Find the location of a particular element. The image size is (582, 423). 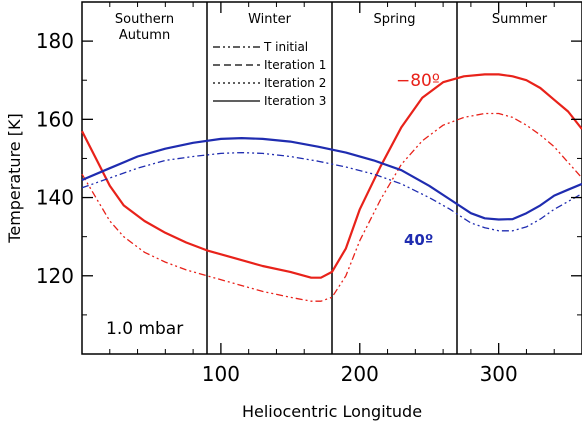

season-label-2: Spring is located at coordinates (395, 19).